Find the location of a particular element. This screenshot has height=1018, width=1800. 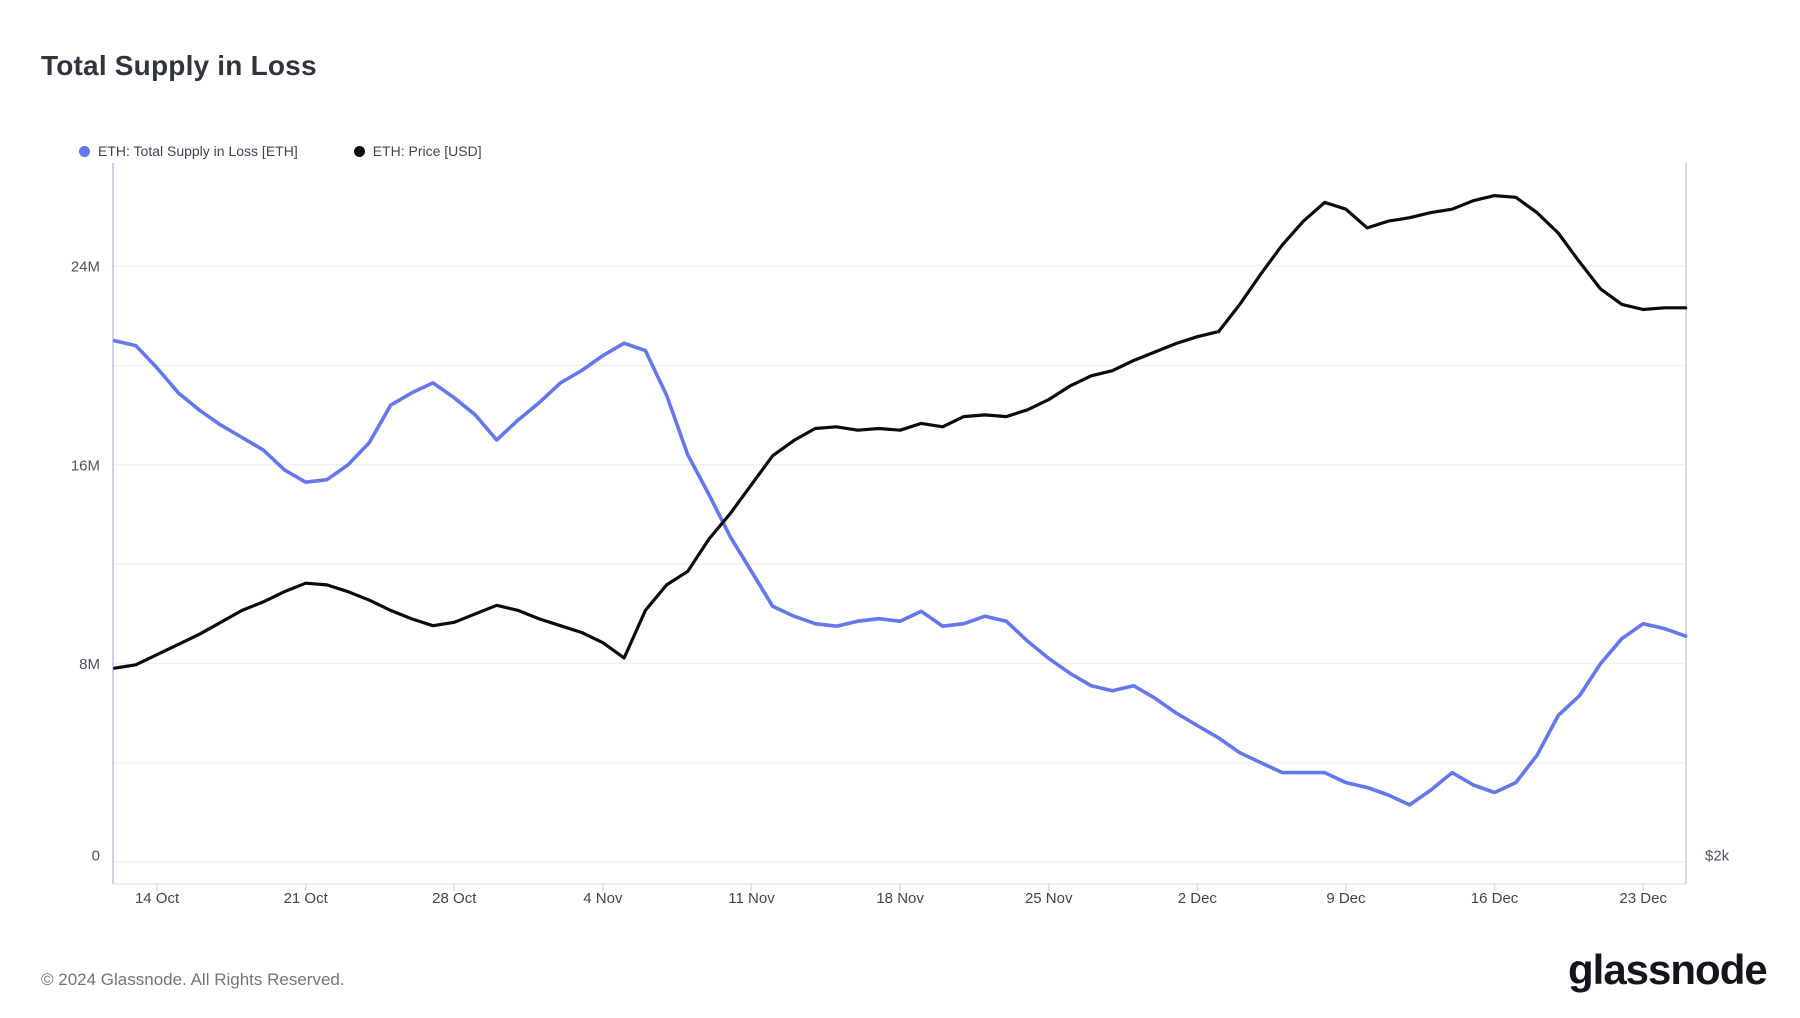

legend-item-label: ETH: Price [USD] is located at coordinates (427, 151).